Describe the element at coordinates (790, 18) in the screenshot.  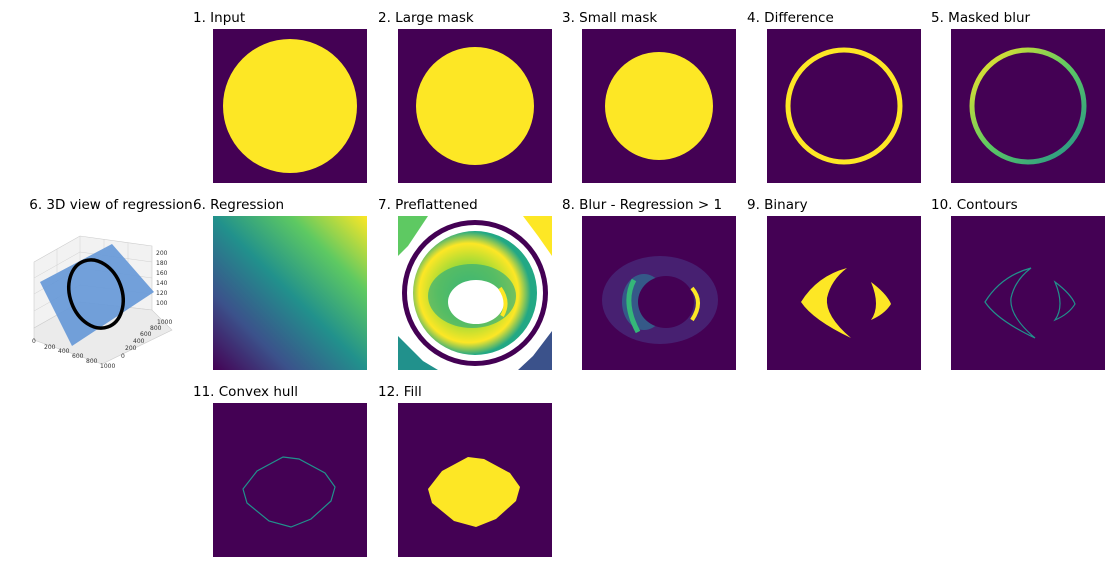
I see `panel-title: 4. Difference` at that location.